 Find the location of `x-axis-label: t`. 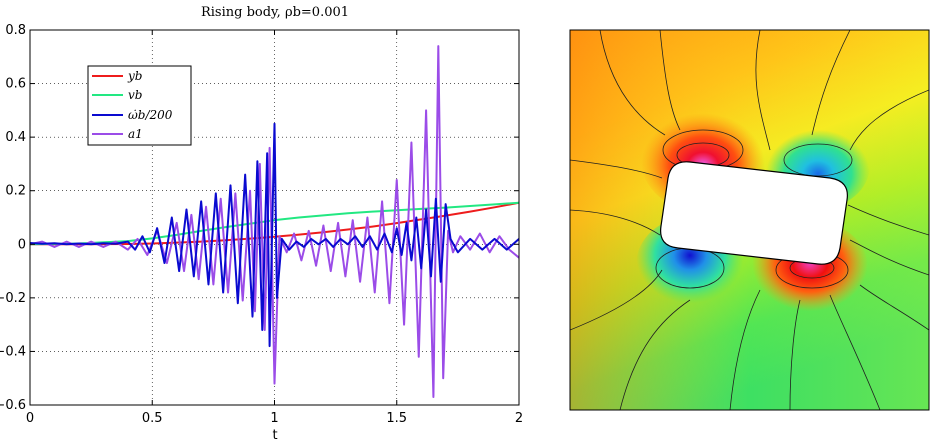

x-axis-label: t is located at coordinates (274, 435).